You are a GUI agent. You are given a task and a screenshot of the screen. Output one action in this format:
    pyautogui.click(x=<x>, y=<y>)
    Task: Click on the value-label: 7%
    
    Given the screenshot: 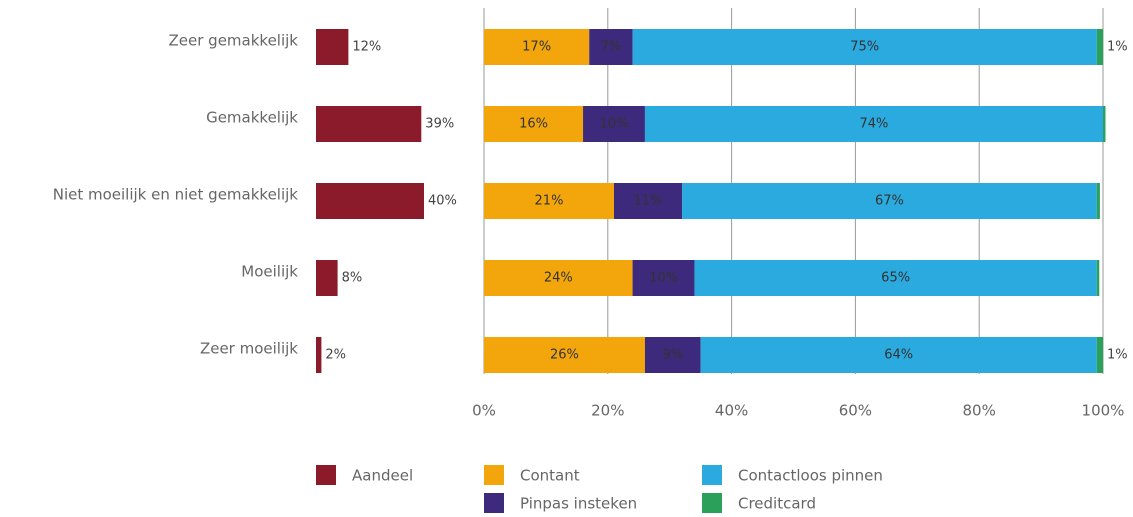 What is the action you would take?
    pyautogui.click(x=611, y=47)
    